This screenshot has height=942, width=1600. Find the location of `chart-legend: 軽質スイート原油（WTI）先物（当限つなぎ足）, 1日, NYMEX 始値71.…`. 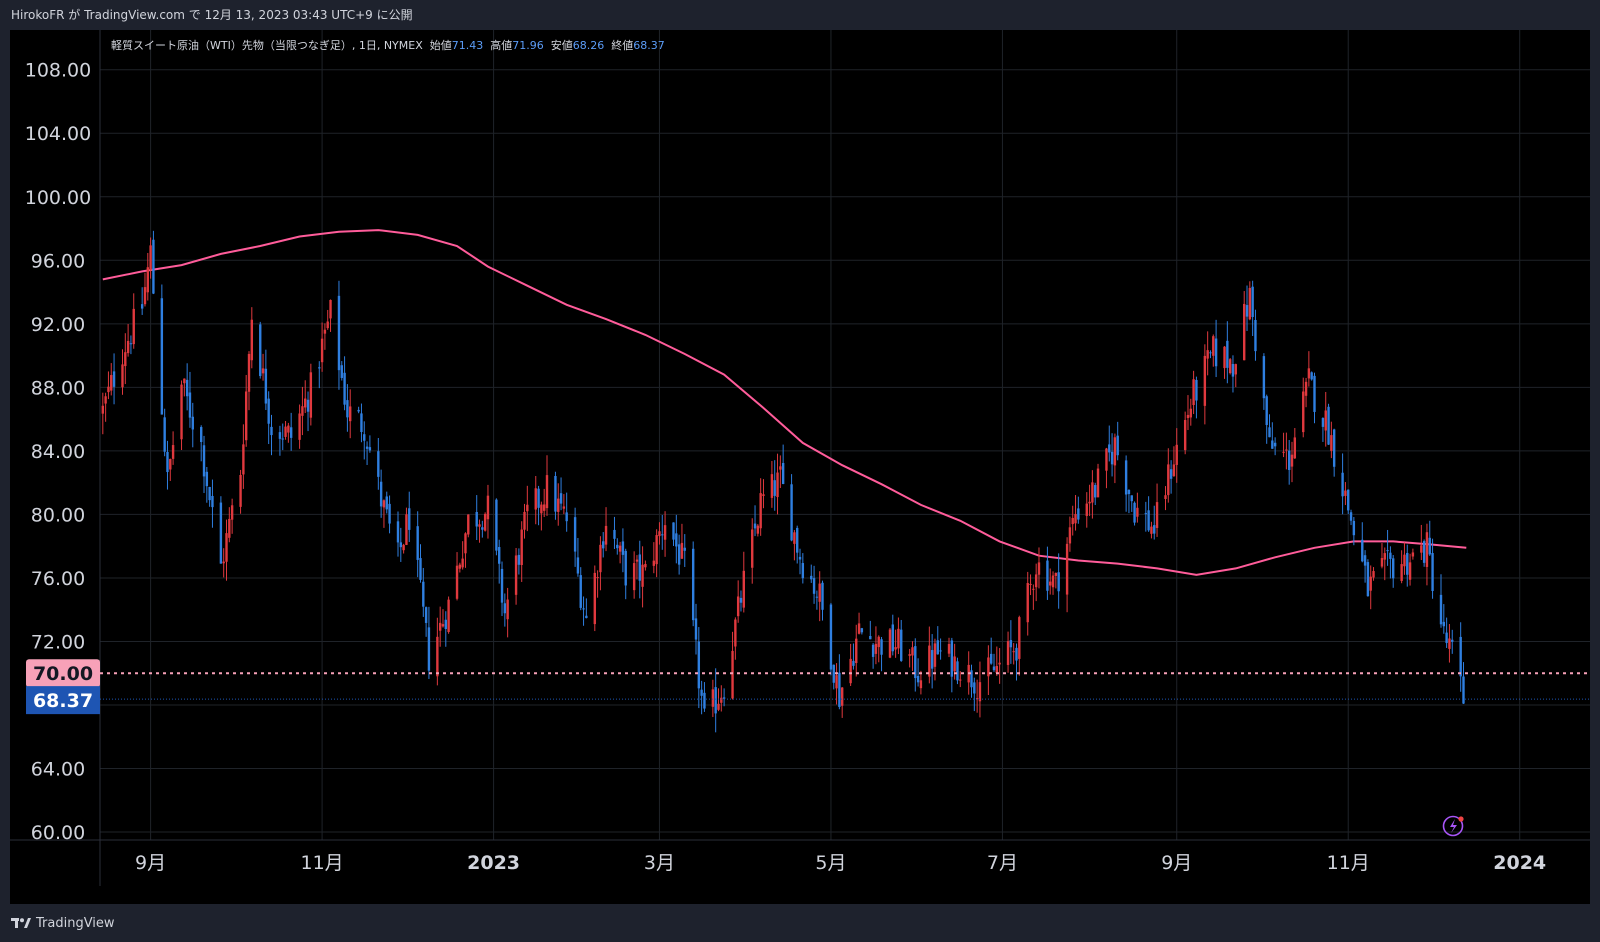

chart-legend: 軽質スイート原油（WTI）先物（当限つなぎ足）, 1日, NYMEX 始値71.… is located at coordinates (388, 45).